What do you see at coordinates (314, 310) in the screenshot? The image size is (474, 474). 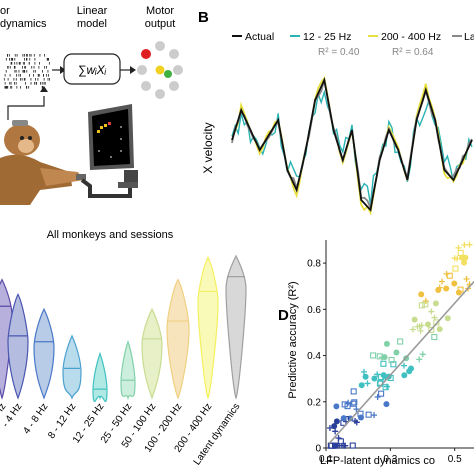 I see `y-tick-label: 0.6` at bounding box center [314, 310].